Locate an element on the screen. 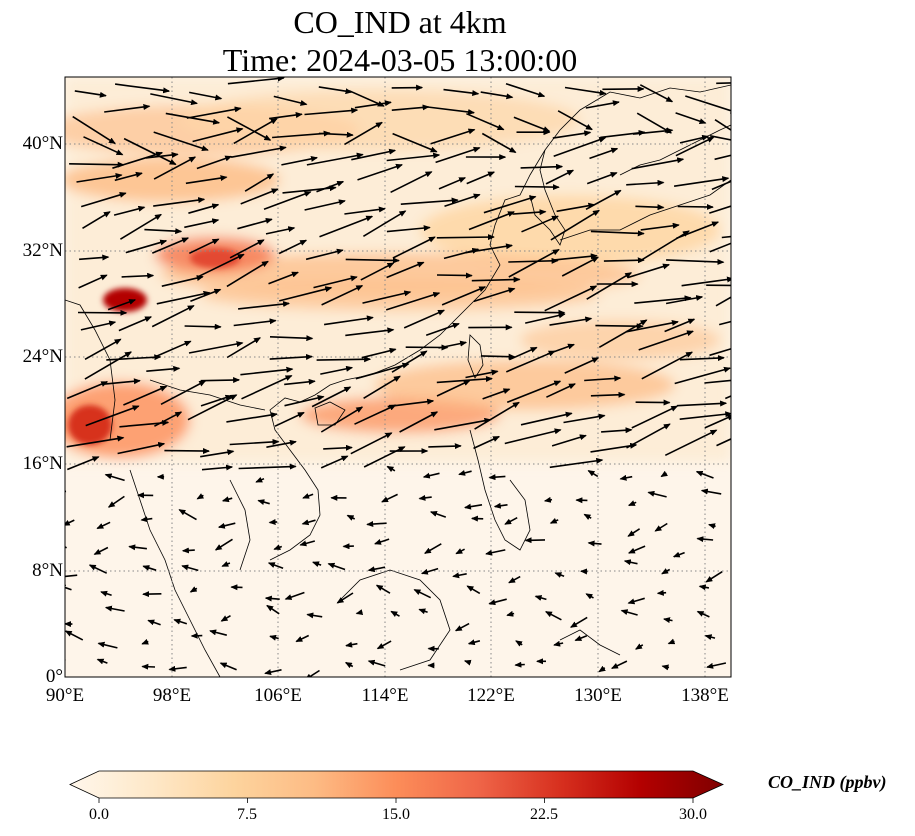  colorbar-tick-label: 15.0 is located at coordinates (396, 814).